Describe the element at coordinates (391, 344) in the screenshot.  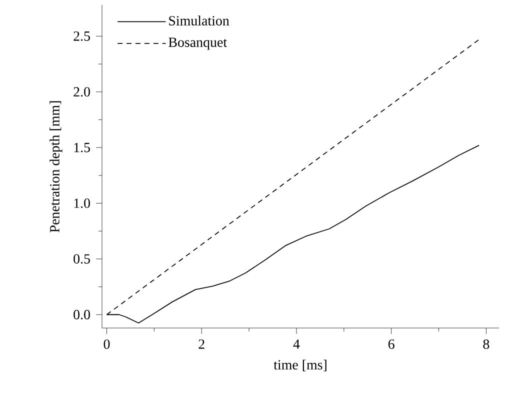
I see `x-tick-label: 6` at that location.